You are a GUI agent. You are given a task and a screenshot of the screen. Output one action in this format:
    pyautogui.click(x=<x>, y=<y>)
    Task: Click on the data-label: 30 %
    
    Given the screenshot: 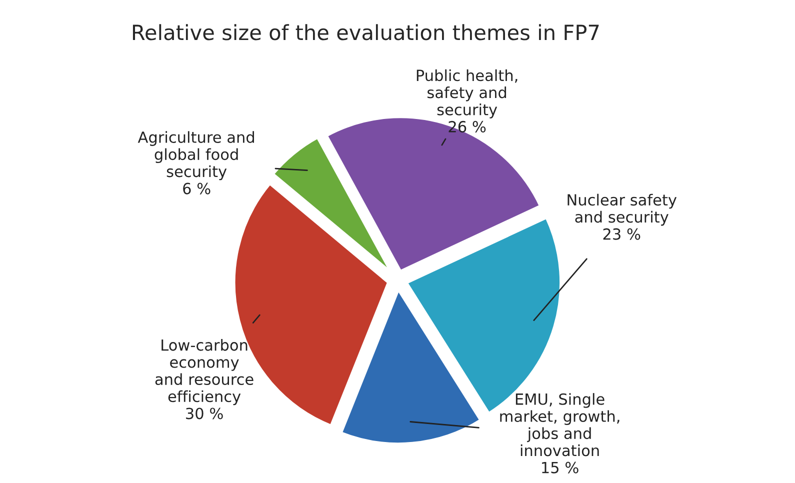 What is the action you would take?
    pyautogui.click(x=204, y=414)
    